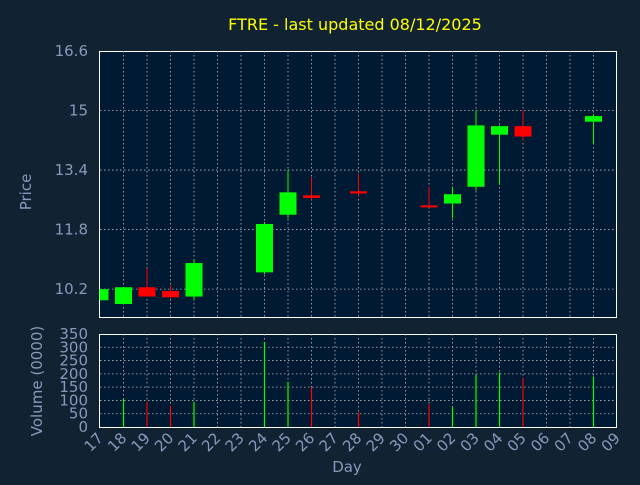  Describe the element at coordinates (71, 230) in the screenshot. I see `price-tick-label: 11.8` at that location.